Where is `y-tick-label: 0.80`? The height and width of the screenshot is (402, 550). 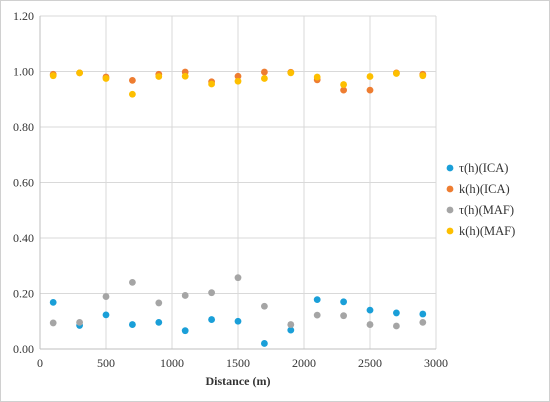
y-tick-label: 0.80 is located at coordinates (23, 127).